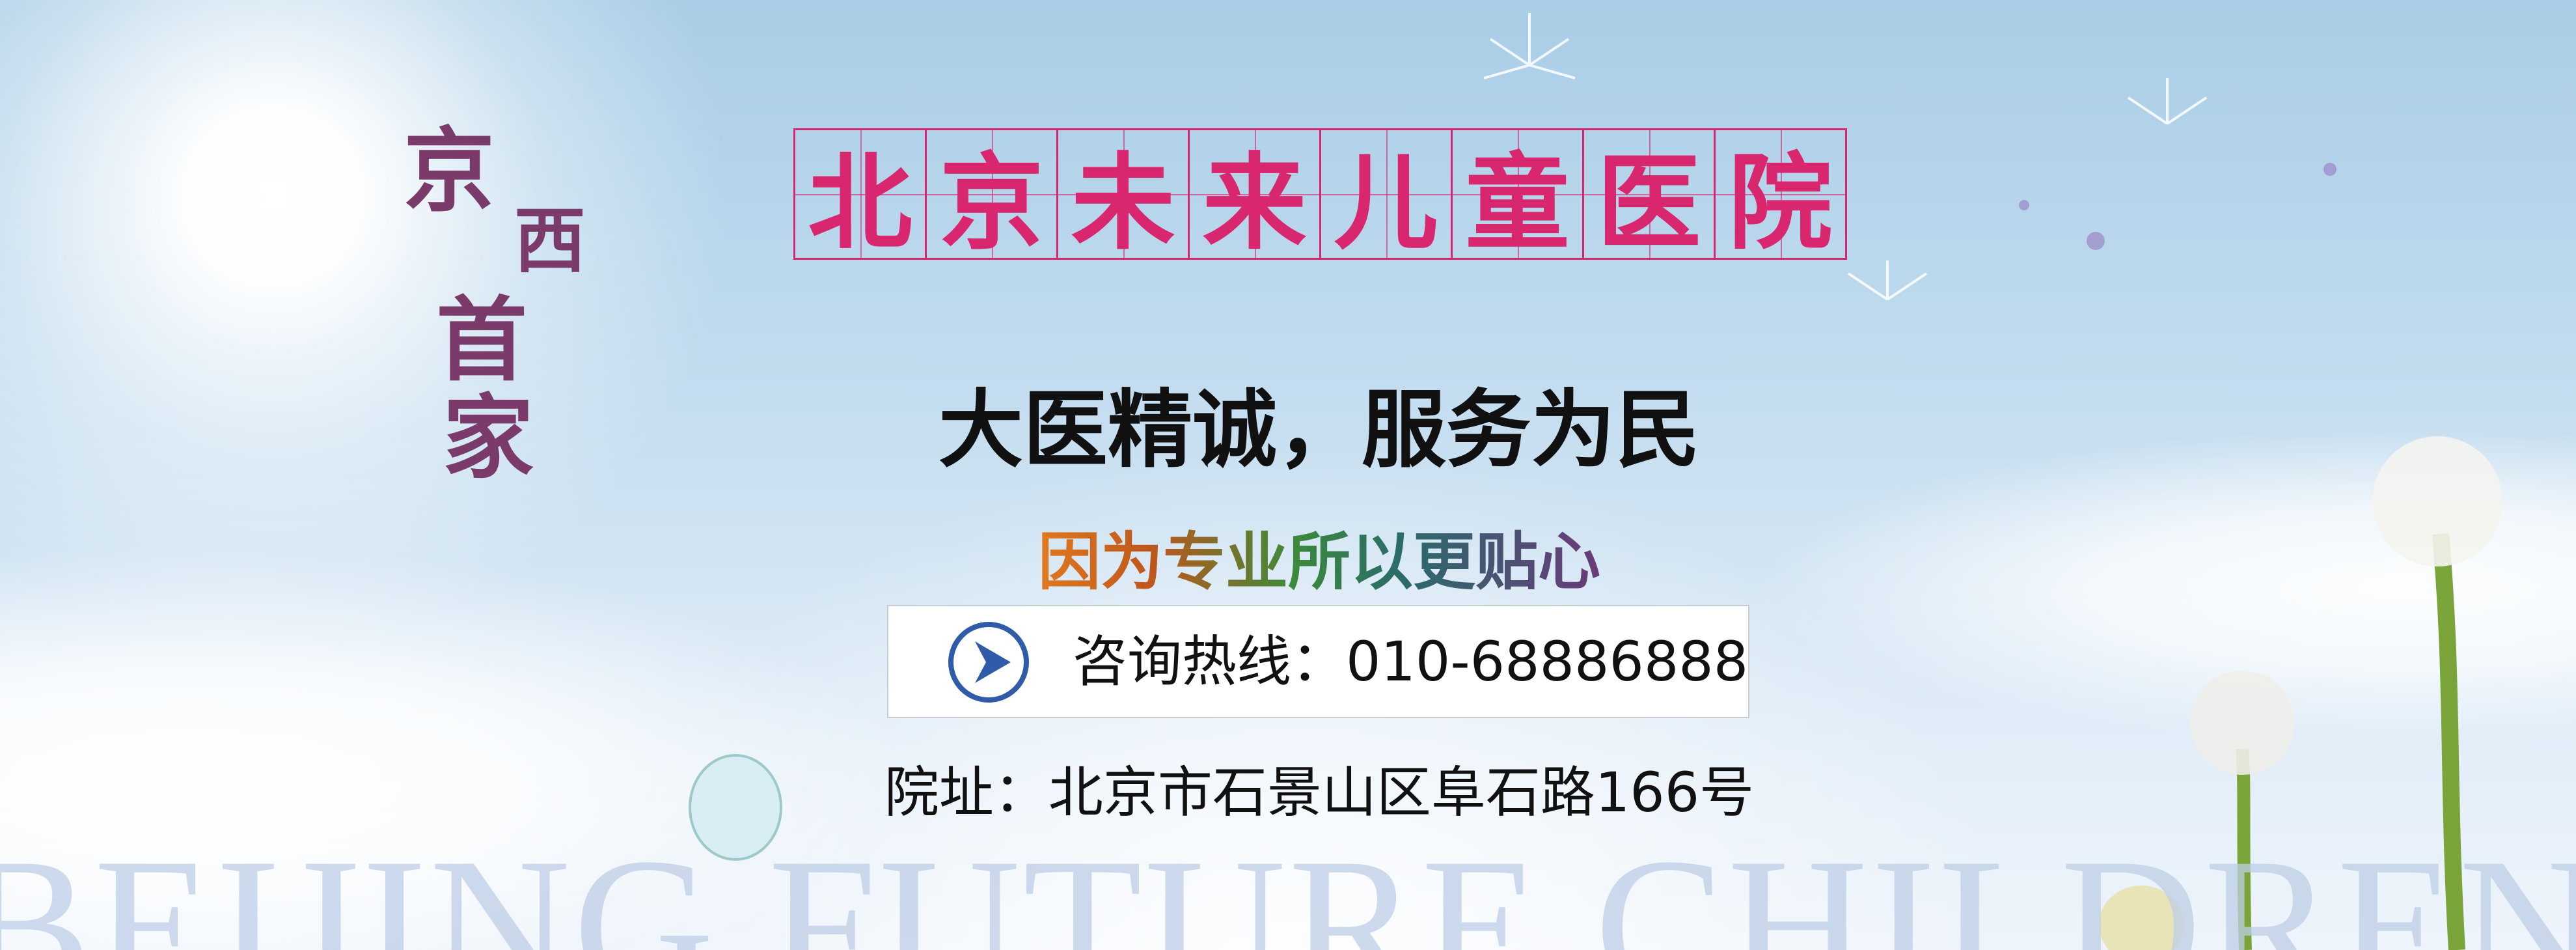 Image resolution: width=2576 pixels, height=950 pixels. I want to click on title-char: 童, so click(1517, 203).